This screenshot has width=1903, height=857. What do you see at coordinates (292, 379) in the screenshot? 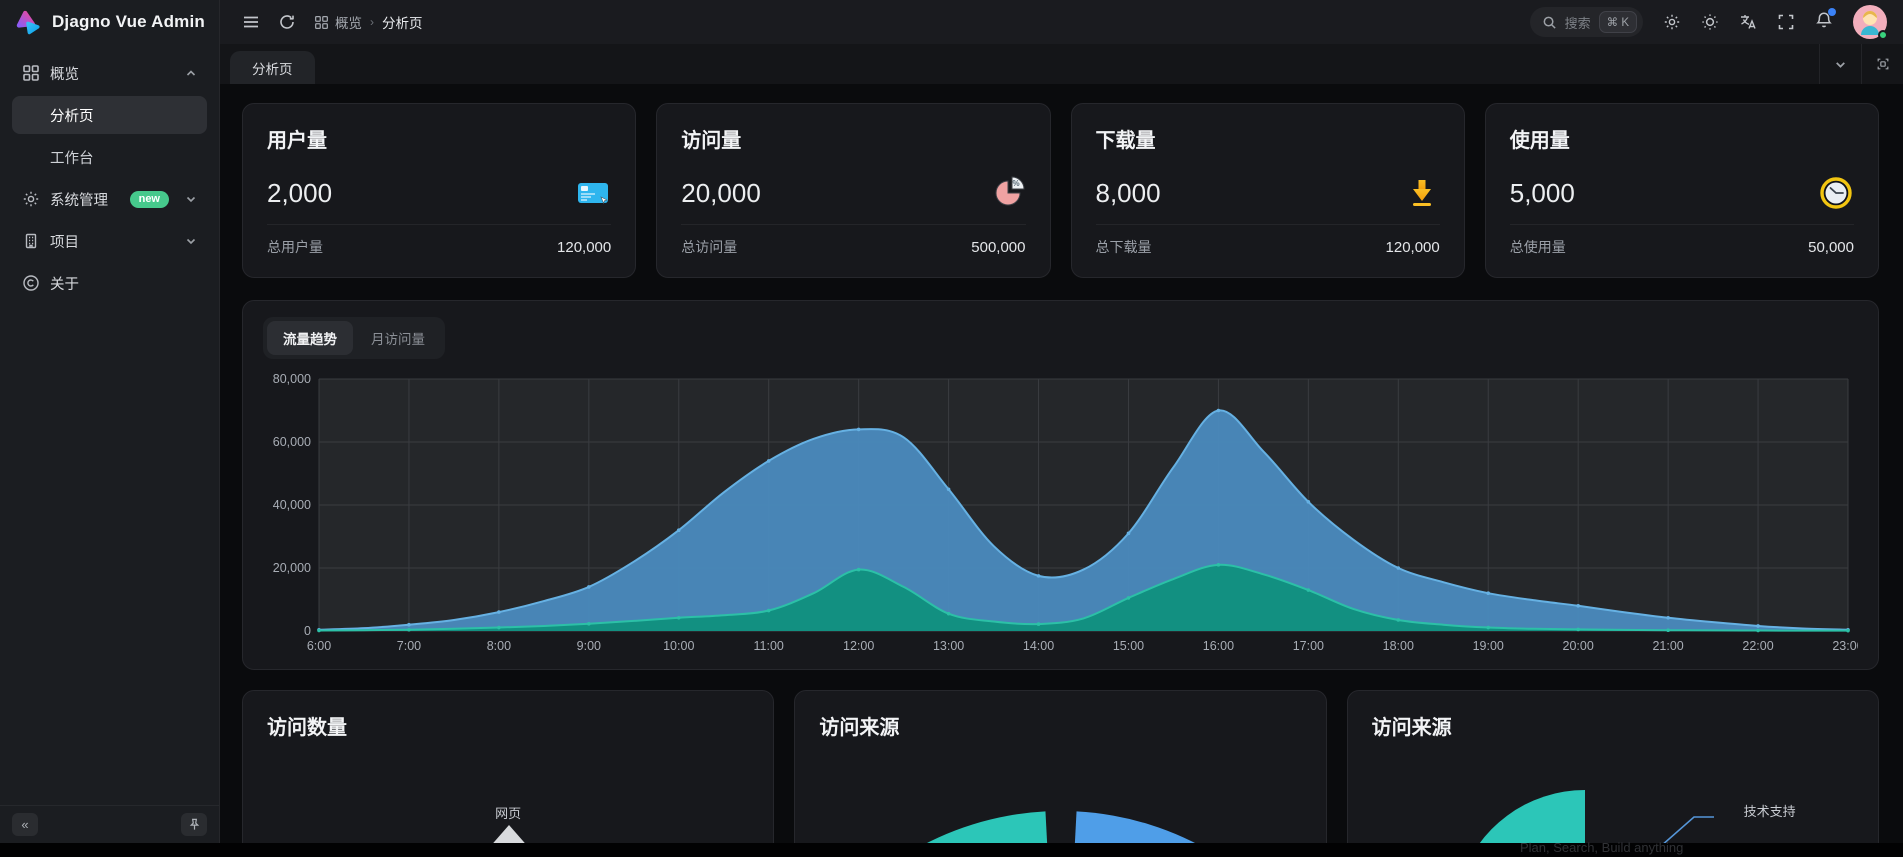
I see `svg-text: 80,000` at bounding box center [292, 379].